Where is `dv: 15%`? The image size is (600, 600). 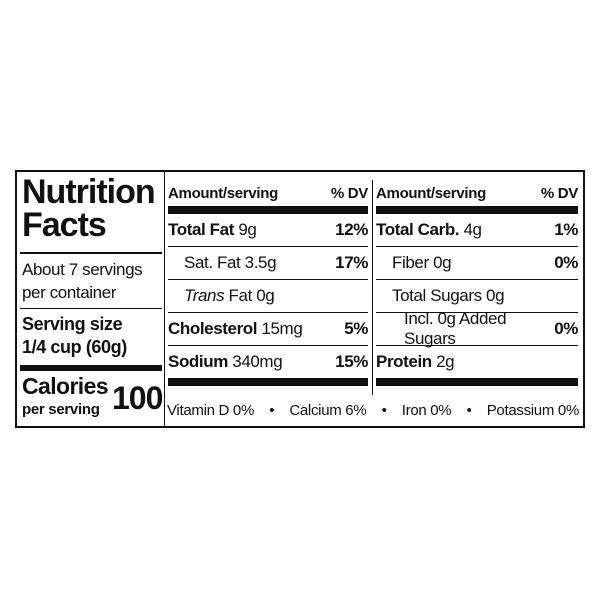
dv: 15% is located at coordinates (351, 361).